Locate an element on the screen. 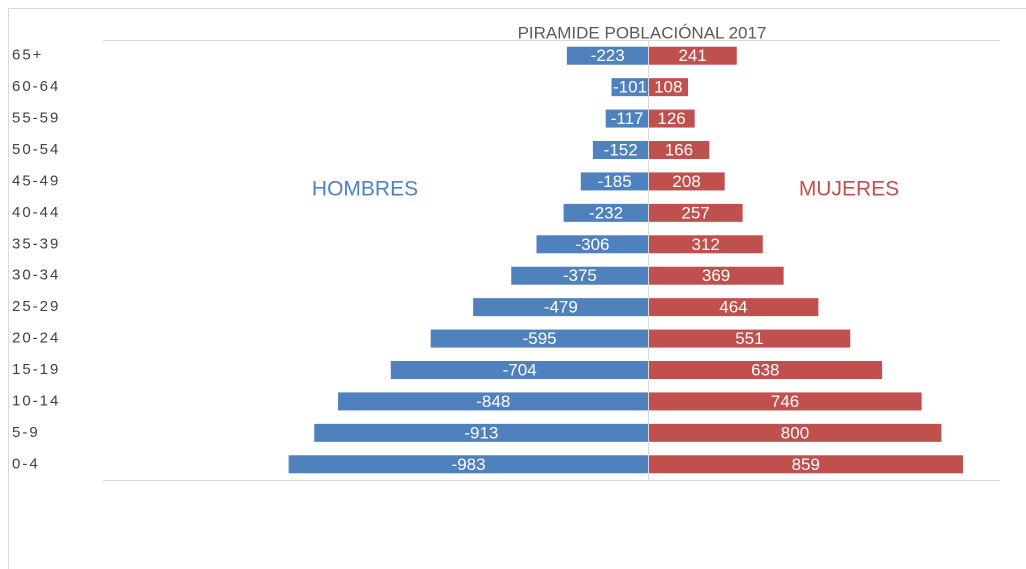 The width and height of the screenshot is (1026, 569). data-label: 126 is located at coordinates (671, 118).